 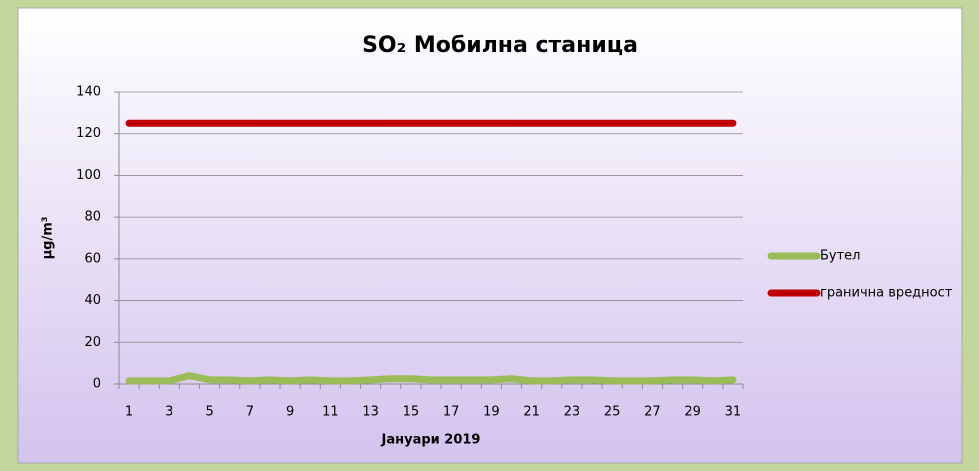 What do you see at coordinates (431, 378) in the screenshot?
I see `series-line` at bounding box center [431, 378].